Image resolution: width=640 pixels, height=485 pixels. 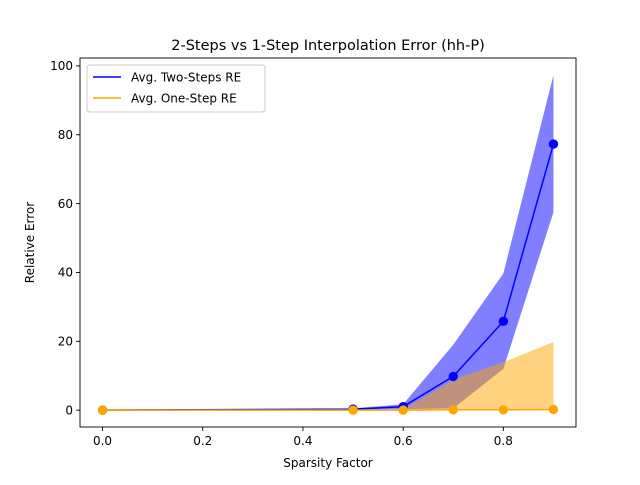 I want to click on series-1-line, so click(x=328, y=409).